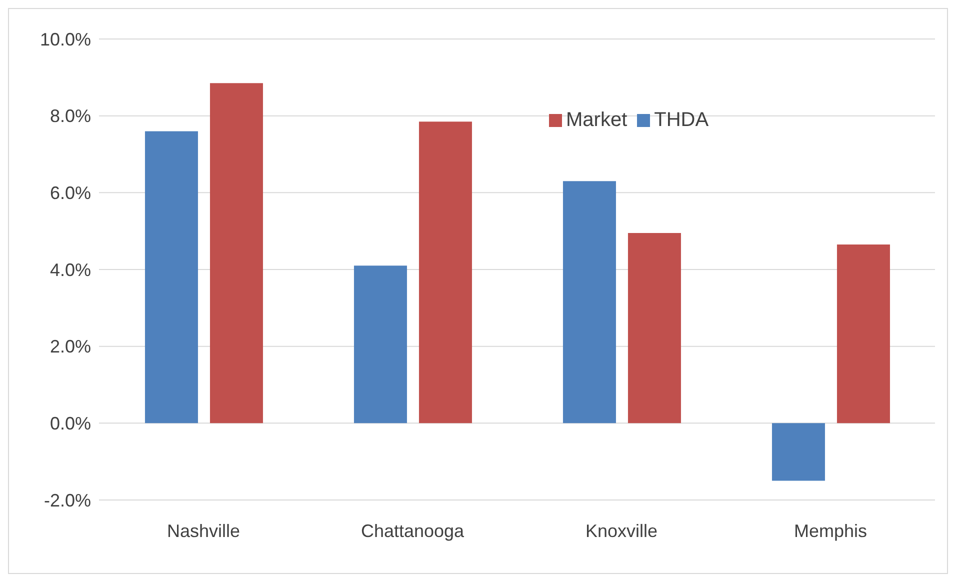 The width and height of the screenshot is (956, 582). What do you see at coordinates (65, 39) in the screenshot?
I see `y-tick-label: 10.0%` at bounding box center [65, 39].